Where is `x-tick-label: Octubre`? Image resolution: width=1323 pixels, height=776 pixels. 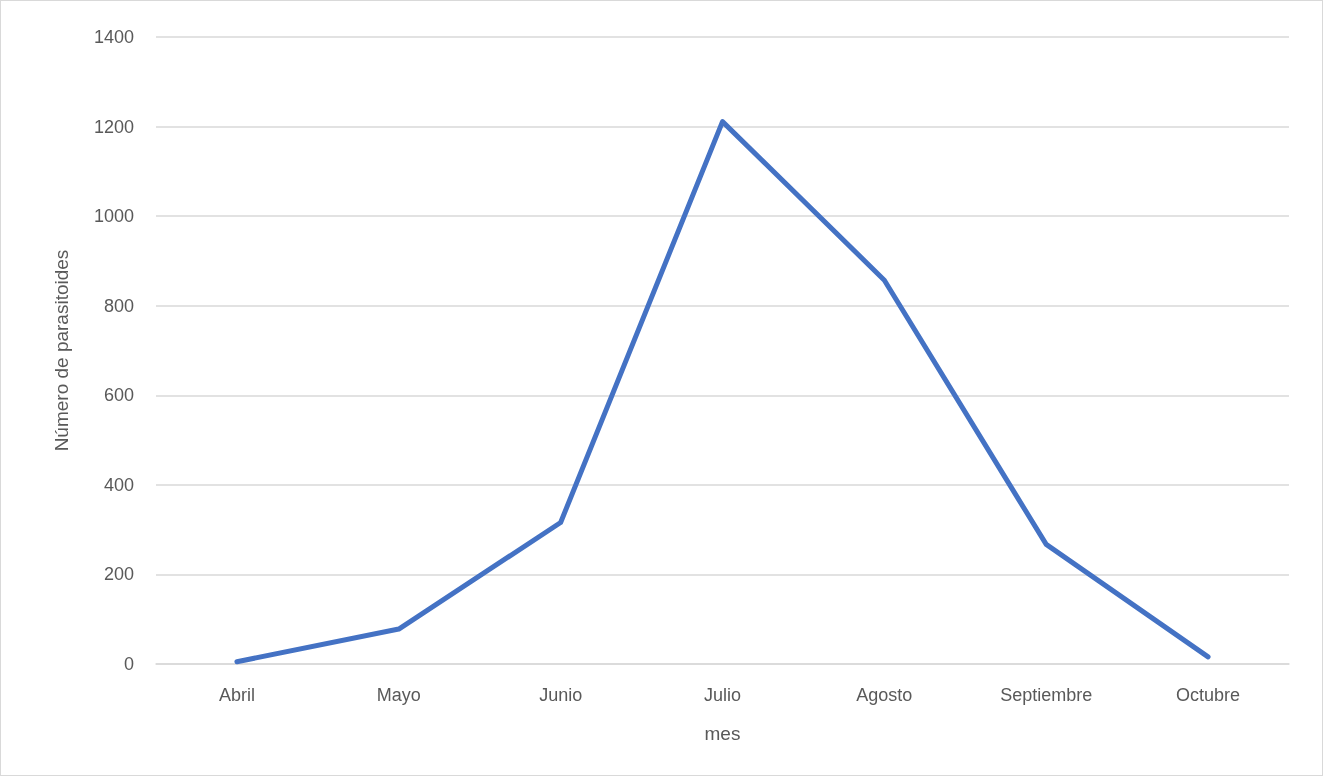
x-tick-label: Octubre is located at coordinates (1208, 695).